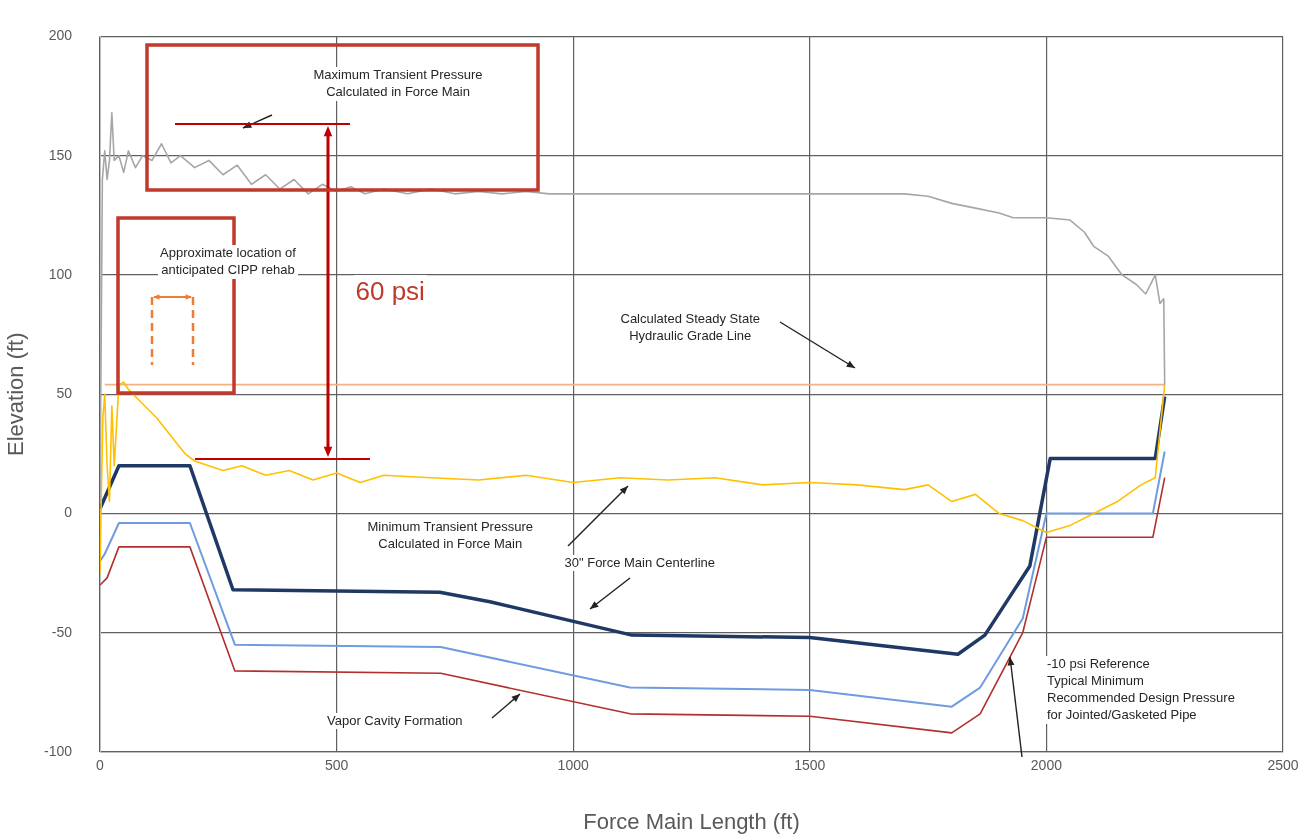  I want to click on x-axis-title: Force Main Length (ft), so click(691, 821).